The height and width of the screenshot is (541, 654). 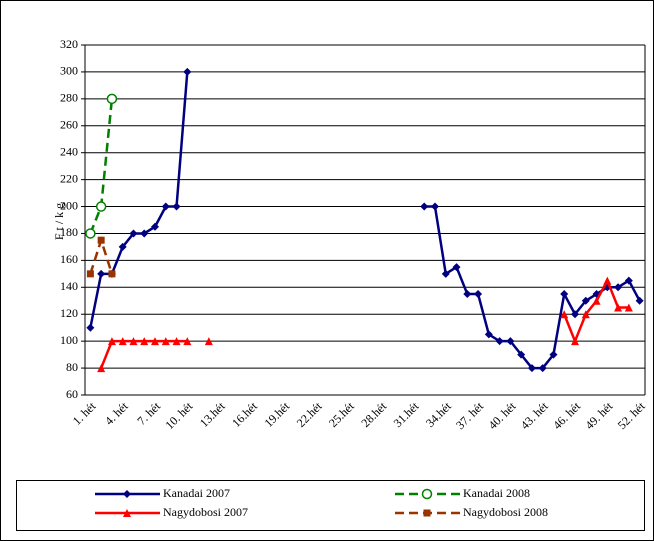 I want to click on y-tick-label: 100, so click(x=69, y=340).